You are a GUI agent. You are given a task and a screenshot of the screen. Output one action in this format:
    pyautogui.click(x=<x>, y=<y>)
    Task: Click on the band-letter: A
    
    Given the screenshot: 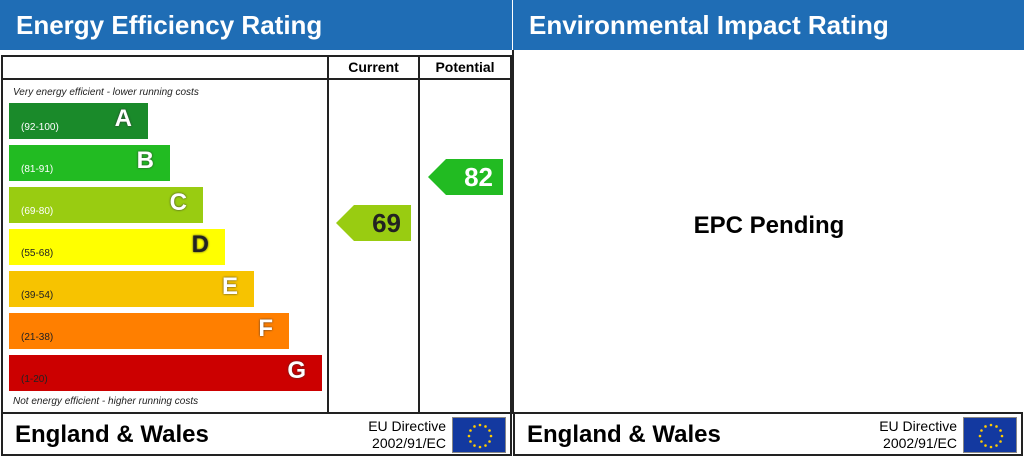 What is the action you would take?
    pyautogui.click(x=123, y=118)
    